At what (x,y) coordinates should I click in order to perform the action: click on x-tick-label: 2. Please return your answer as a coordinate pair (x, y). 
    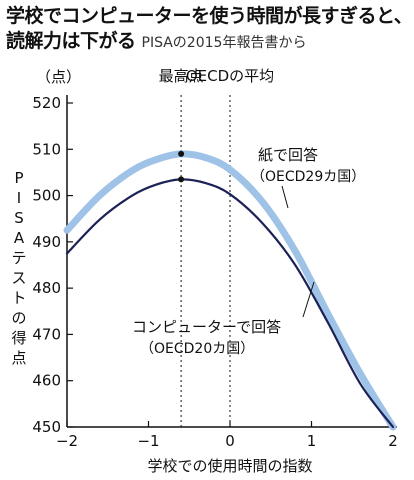
    Looking at the image, I should click on (393, 441).